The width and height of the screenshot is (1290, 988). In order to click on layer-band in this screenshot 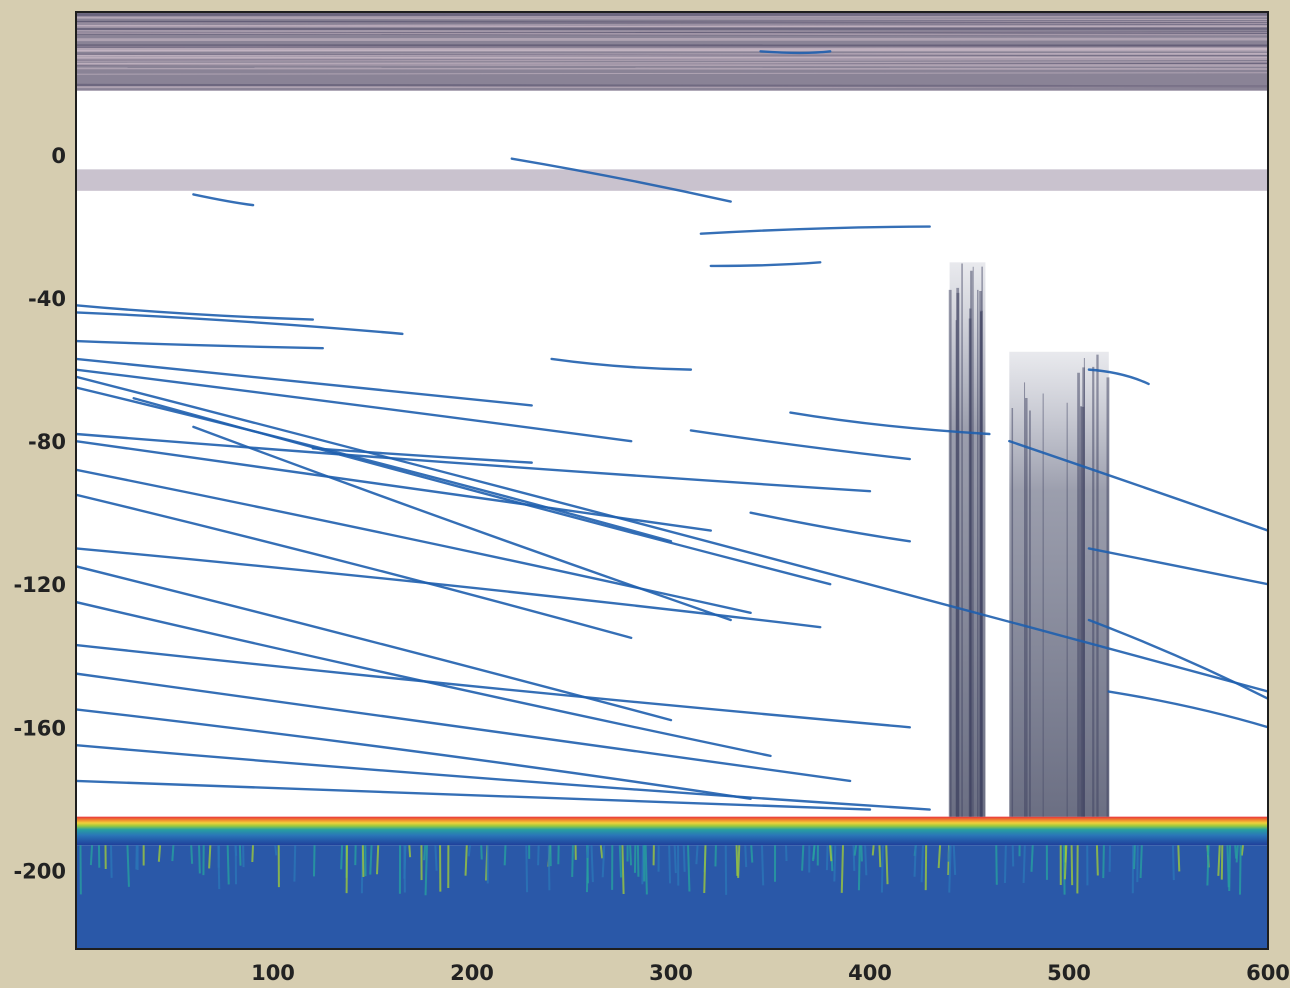, I will do `click(672, 180)`.